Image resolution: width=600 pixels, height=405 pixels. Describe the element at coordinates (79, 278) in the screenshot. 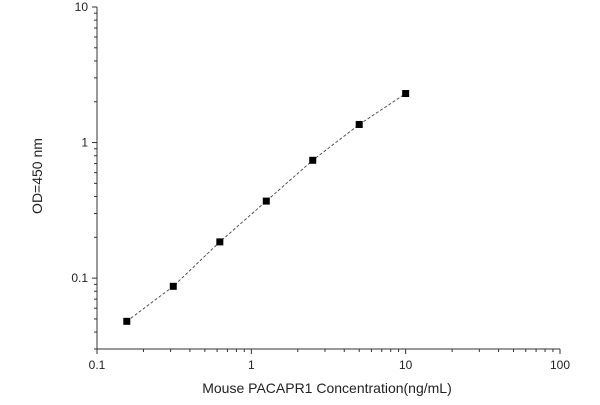

I see `y-tick-label: 0.1` at that location.